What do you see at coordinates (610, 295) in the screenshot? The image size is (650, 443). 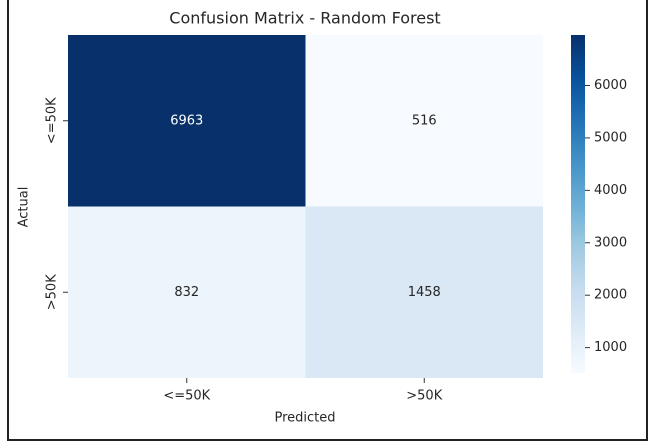 I see `colorbar-tick-label: 2000` at bounding box center [610, 295].